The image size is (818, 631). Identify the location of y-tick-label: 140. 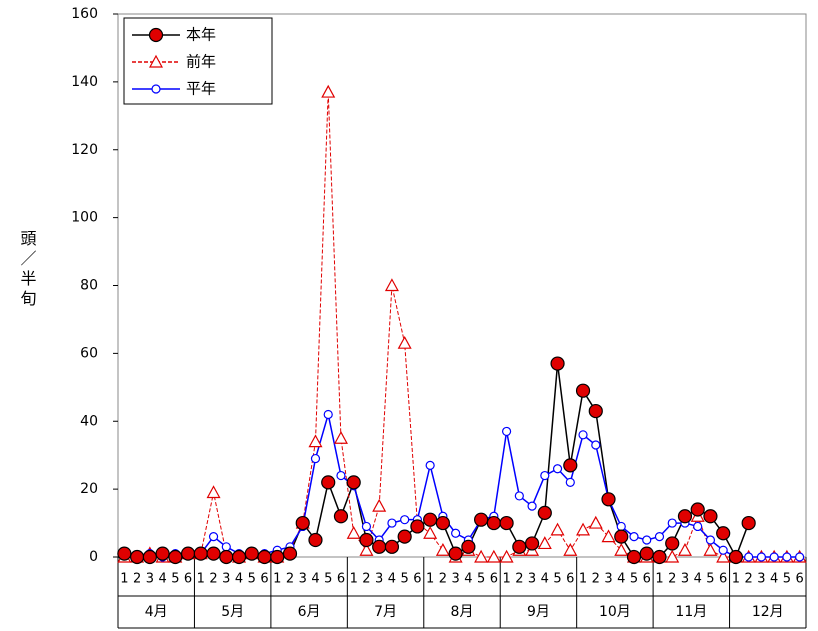
(84, 82).